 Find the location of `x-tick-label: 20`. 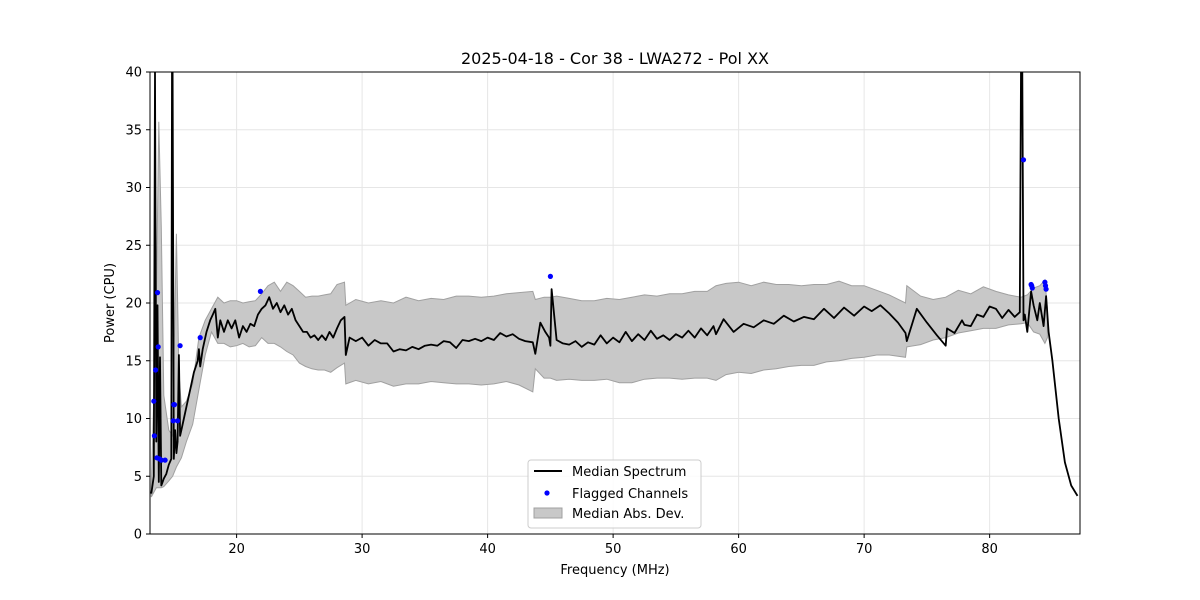

x-tick-label: 20 is located at coordinates (236, 549).